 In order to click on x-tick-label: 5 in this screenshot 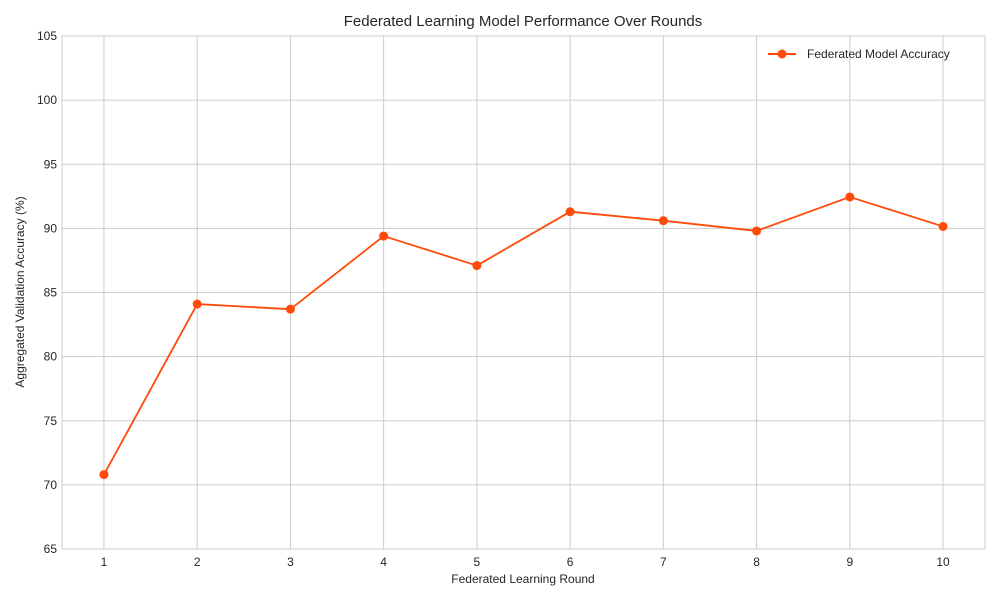, I will do `click(477, 562)`.